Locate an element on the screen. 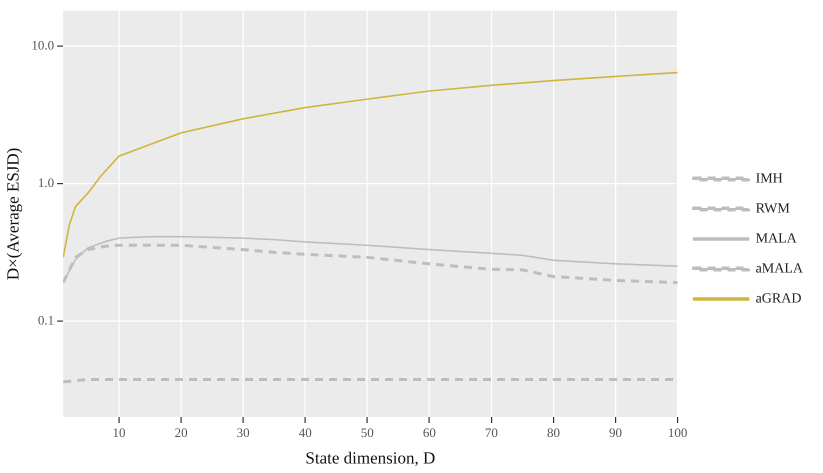  x-tick-label: 80 is located at coordinates (553, 432).